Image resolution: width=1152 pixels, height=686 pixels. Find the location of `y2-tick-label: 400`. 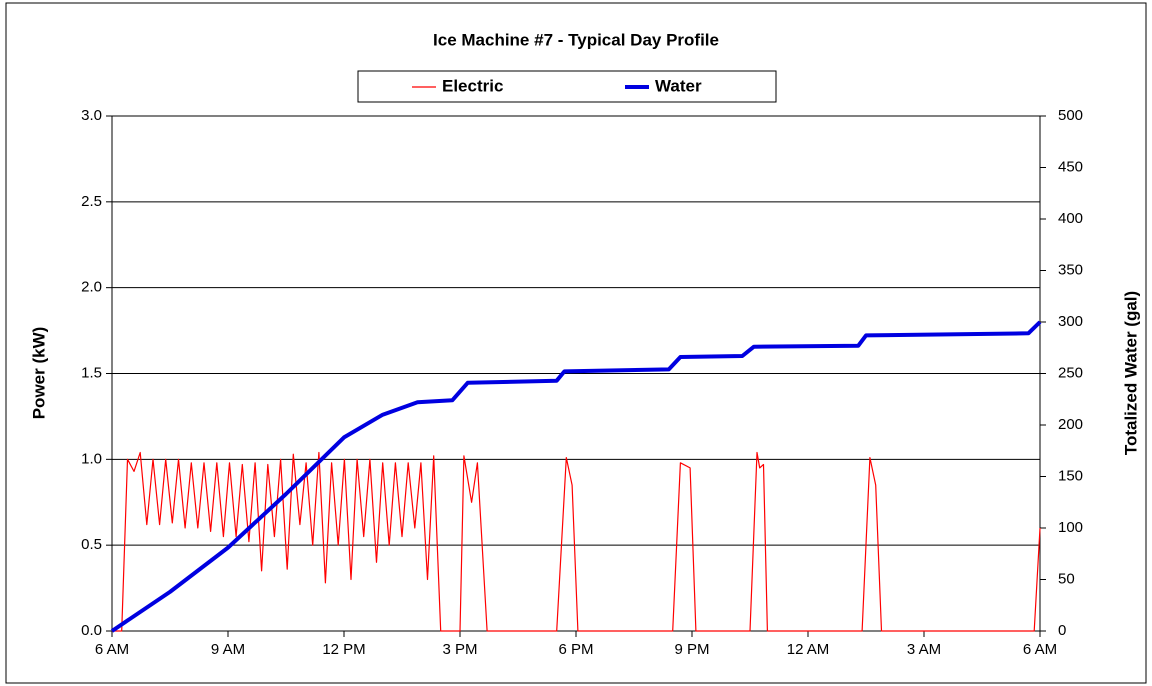

y2-tick-label: 400 is located at coordinates (1070, 218).